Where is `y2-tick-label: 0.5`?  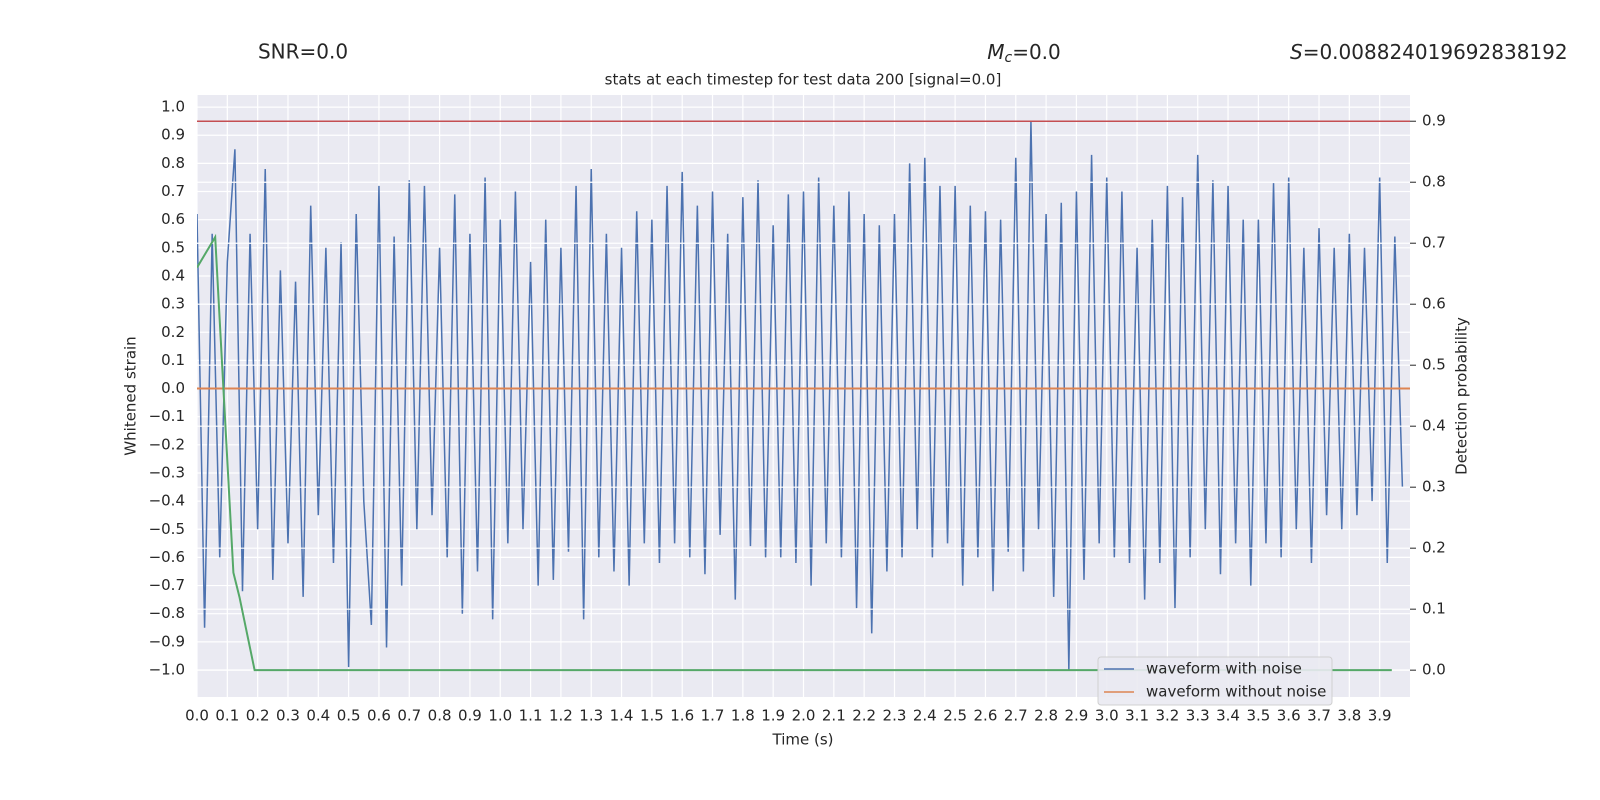
y2-tick-label: 0.5 is located at coordinates (1434, 365).